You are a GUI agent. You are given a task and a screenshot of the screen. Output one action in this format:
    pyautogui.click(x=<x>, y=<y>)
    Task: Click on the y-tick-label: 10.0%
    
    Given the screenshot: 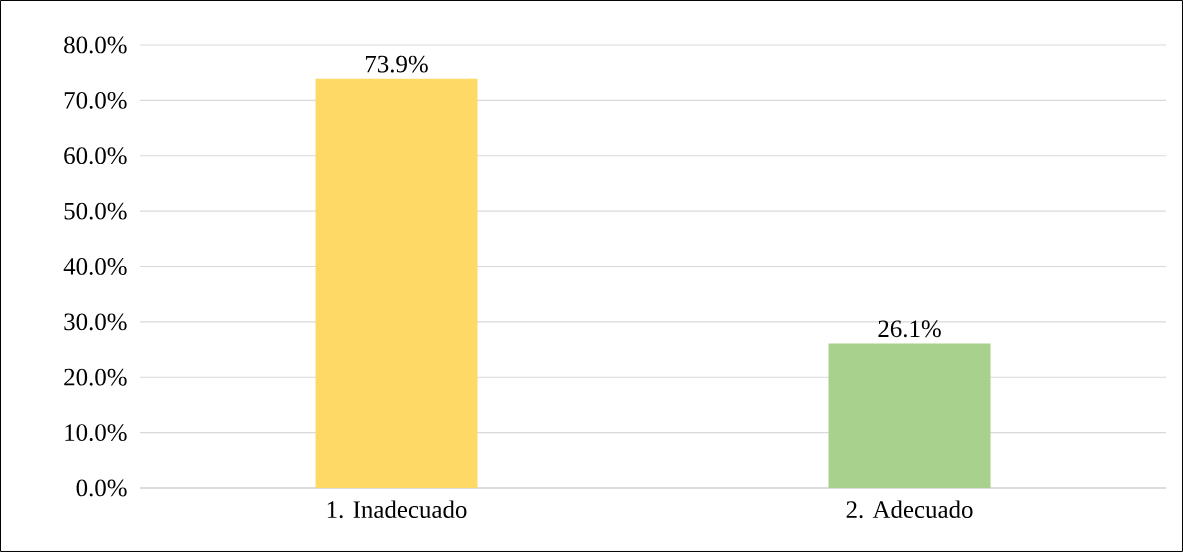 What is the action you would take?
    pyautogui.click(x=96, y=433)
    